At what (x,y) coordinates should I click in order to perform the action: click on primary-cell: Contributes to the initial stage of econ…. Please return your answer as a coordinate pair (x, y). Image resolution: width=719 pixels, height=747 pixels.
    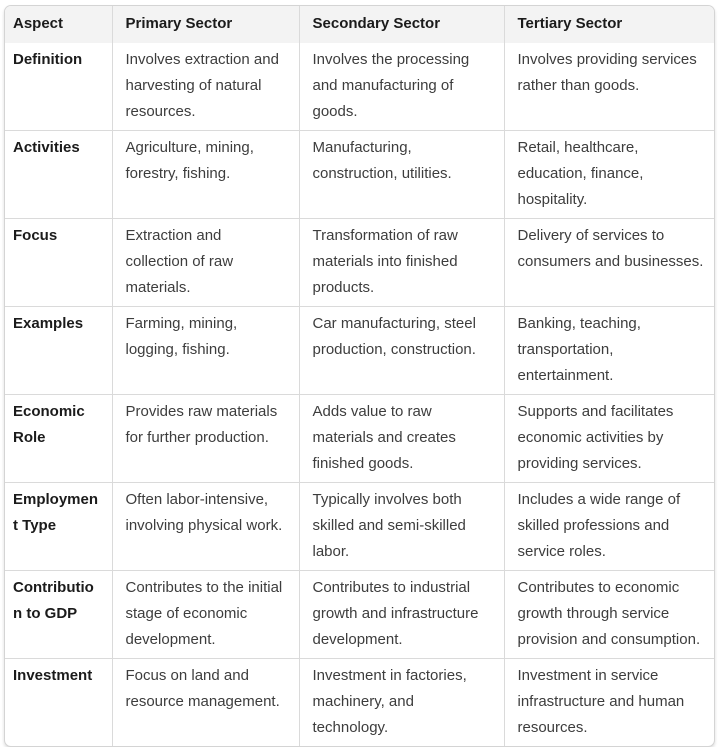
    Looking at the image, I should click on (206, 614).